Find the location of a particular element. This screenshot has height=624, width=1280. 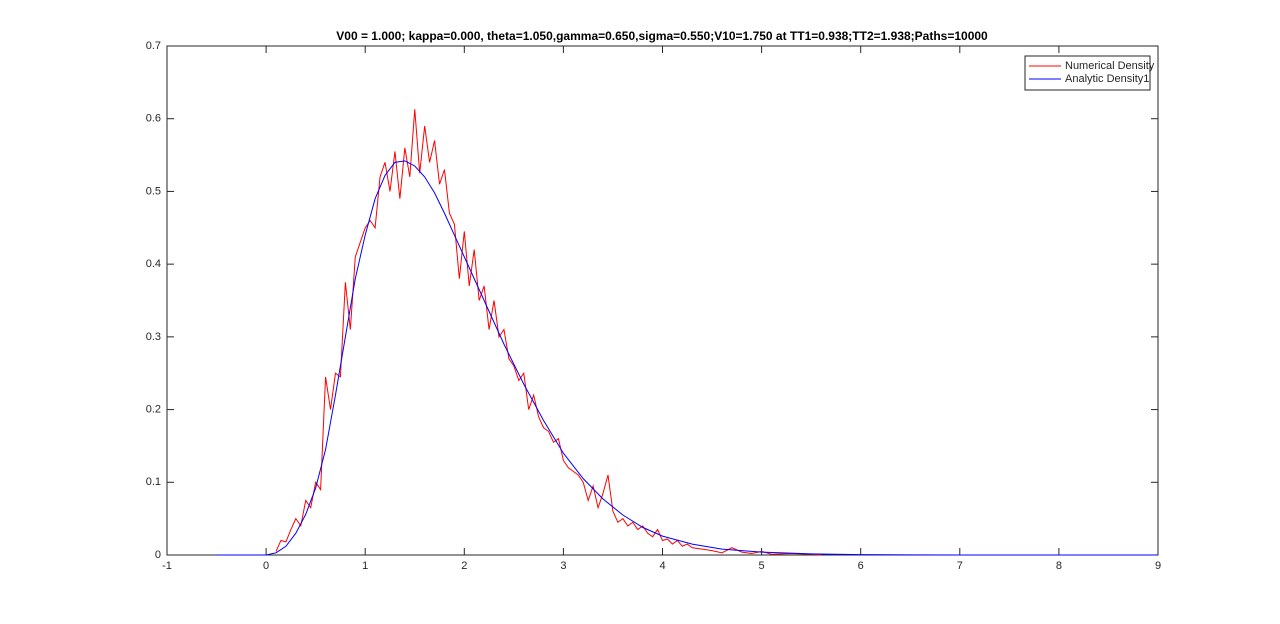

legend-label: Numerical Density is located at coordinates (1110, 66).